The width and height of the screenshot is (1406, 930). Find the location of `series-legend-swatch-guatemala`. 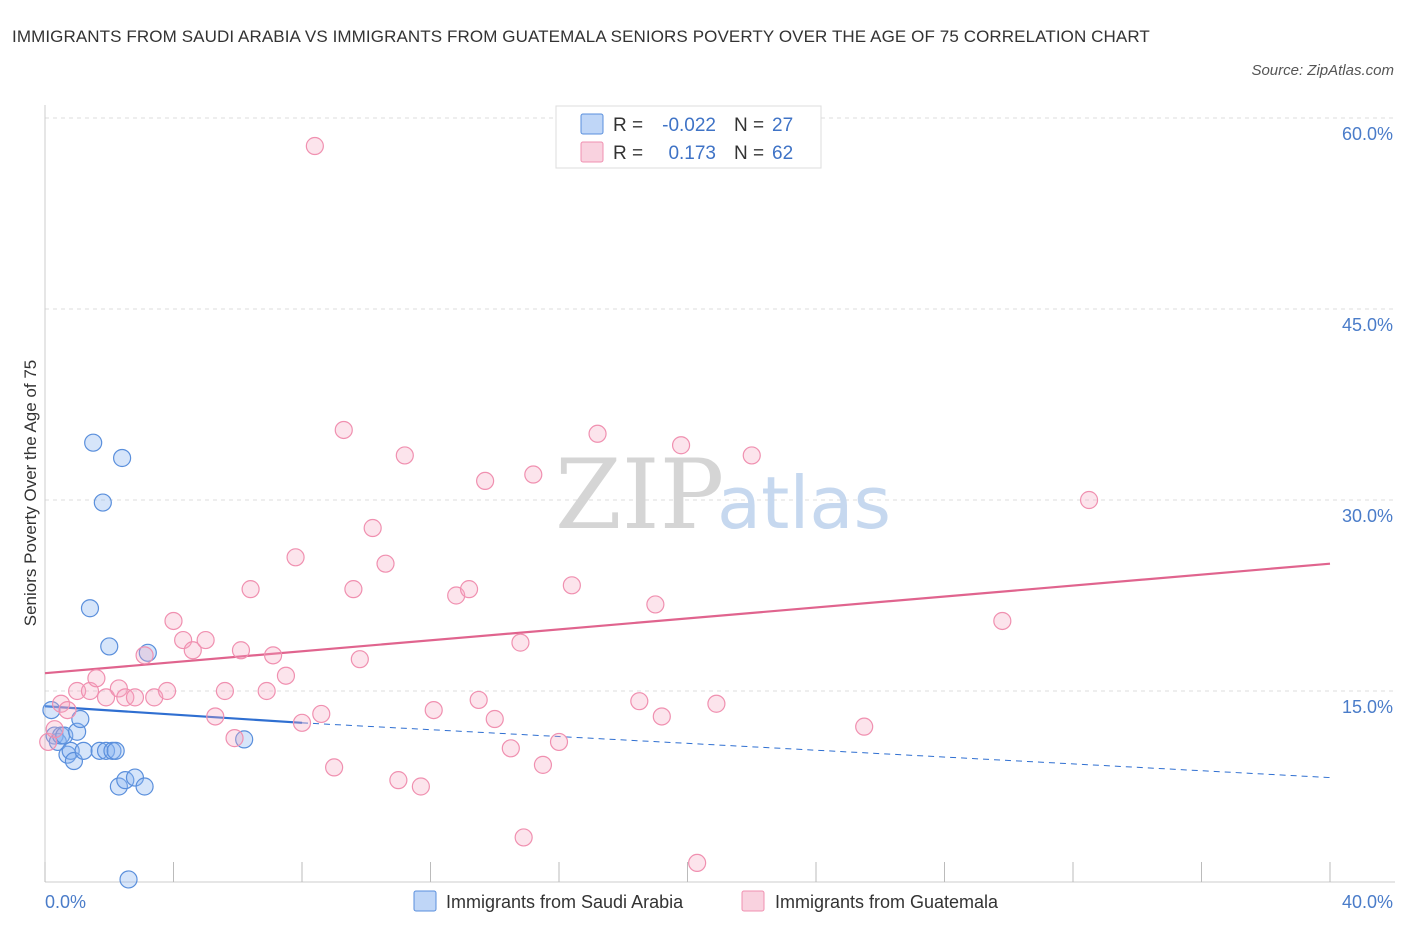

series-legend-swatch-guatemala is located at coordinates (753, 901).